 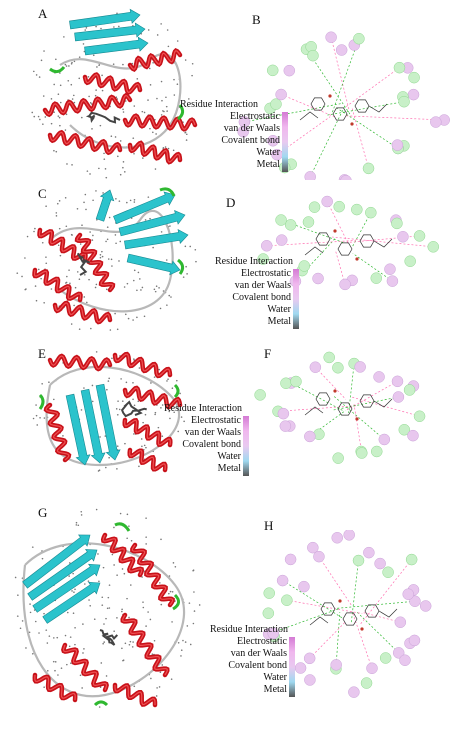 What do you see at coordinates (106, 259) in the screenshot?
I see `protein-structure-c` at bounding box center [106, 259].